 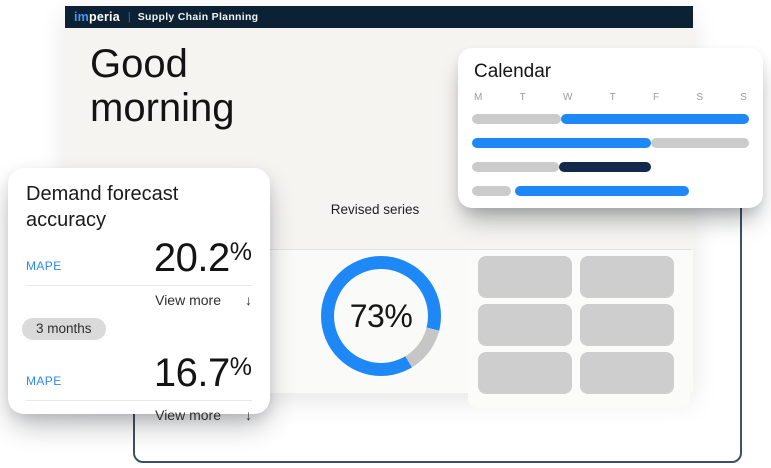 What do you see at coordinates (81, 17) in the screenshot?
I see `logo-prefix: im` at bounding box center [81, 17].